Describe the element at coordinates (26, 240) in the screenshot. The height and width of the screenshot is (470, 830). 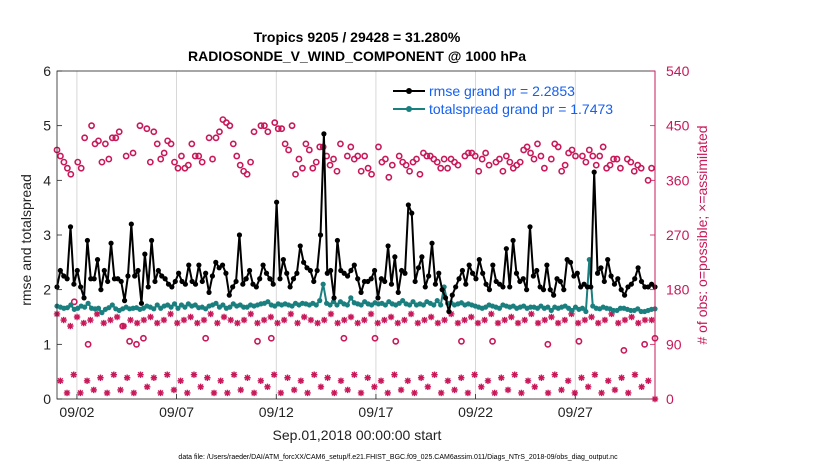
I see `y-axis-label: rmse and totalspread` at that location.